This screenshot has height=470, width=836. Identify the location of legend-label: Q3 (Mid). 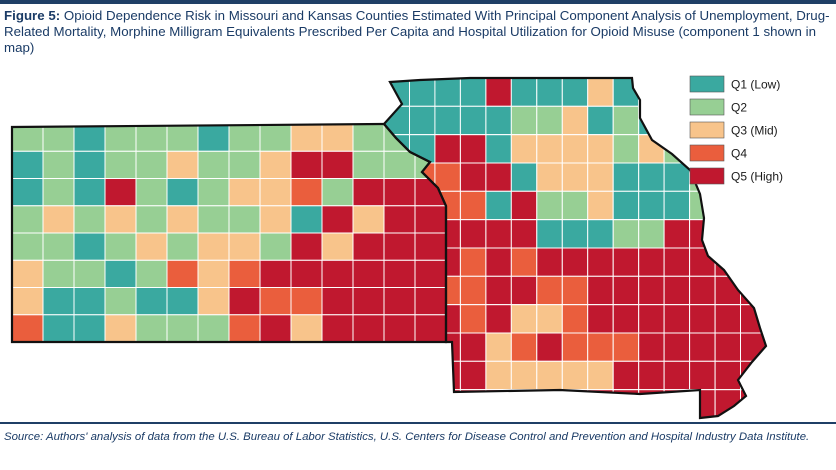
(754, 131).